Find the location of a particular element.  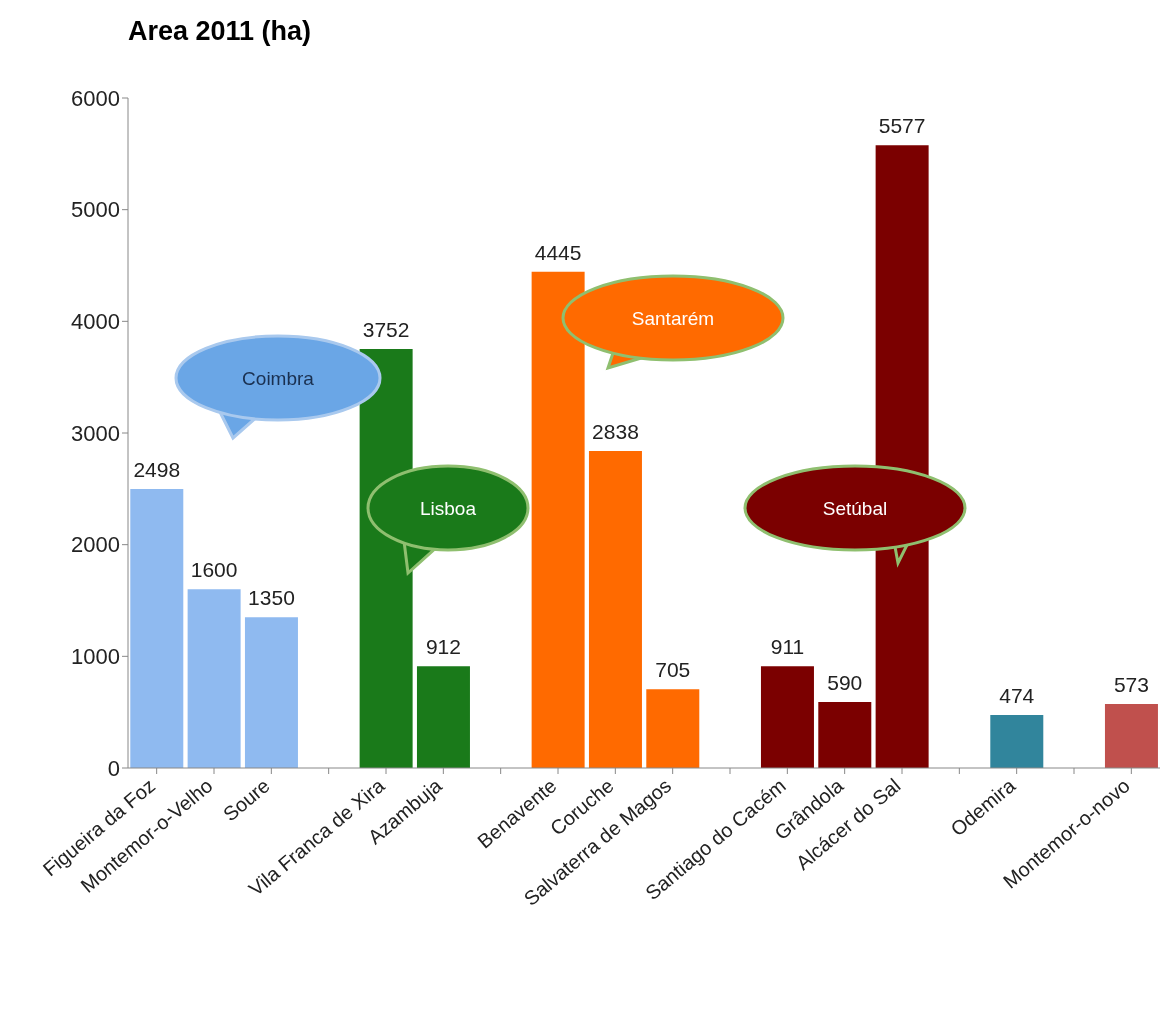

data-label: 705 is located at coordinates (673, 670).